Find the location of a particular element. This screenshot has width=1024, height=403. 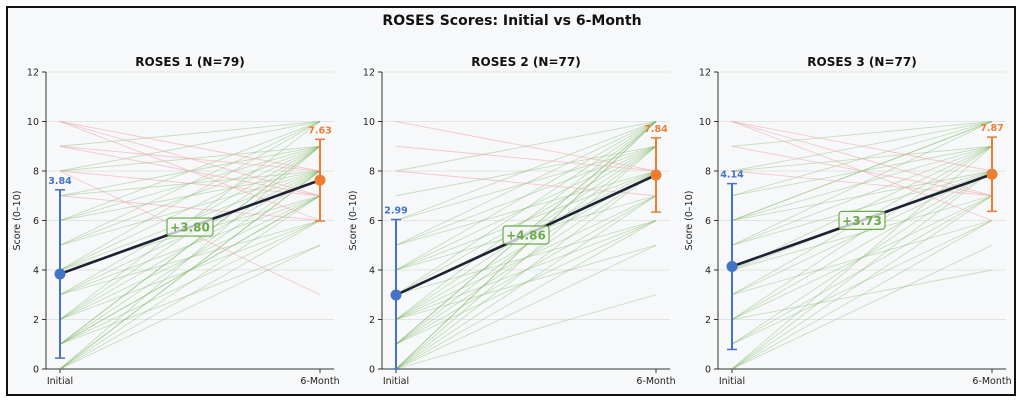

mean-difference-label: +4.86 is located at coordinates (526, 235).